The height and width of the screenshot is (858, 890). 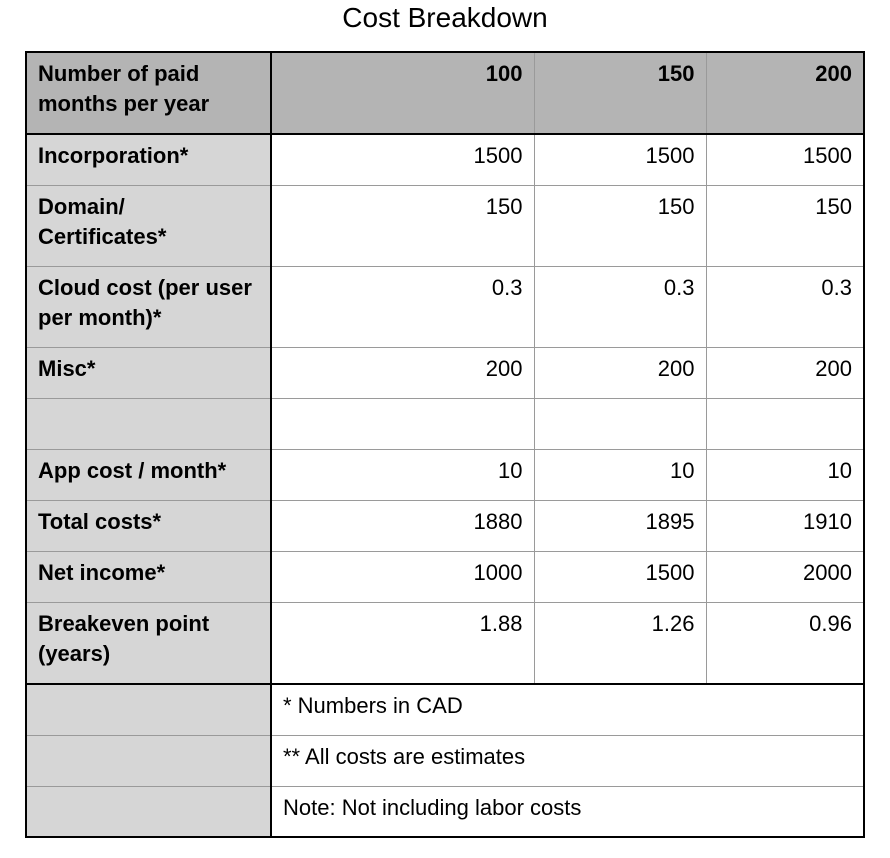 What do you see at coordinates (567, 811) in the screenshot?
I see `note-labor: Note: Not including labor costs` at bounding box center [567, 811].